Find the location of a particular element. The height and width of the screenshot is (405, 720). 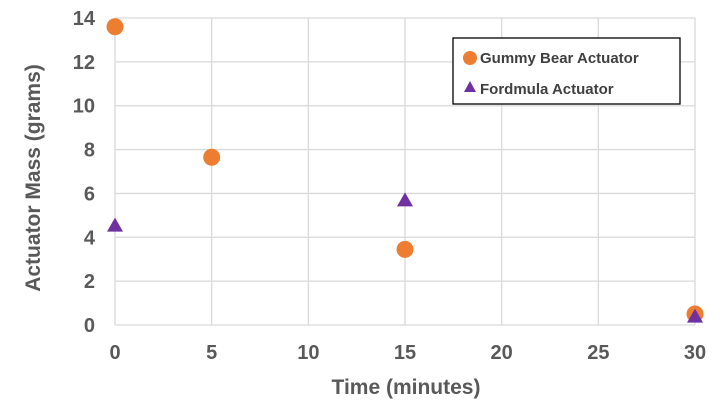

x-tick-label: 20 is located at coordinates (502, 353).